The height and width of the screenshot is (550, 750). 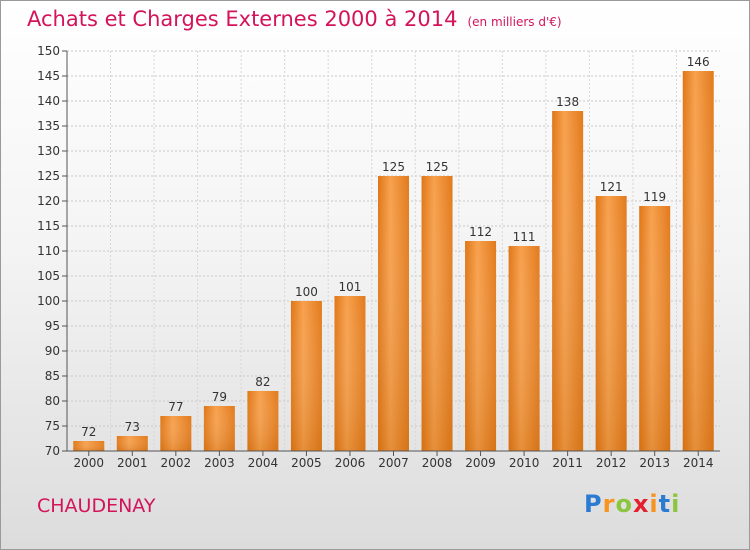 I want to click on bar-shade-2014, so click(x=698, y=261).